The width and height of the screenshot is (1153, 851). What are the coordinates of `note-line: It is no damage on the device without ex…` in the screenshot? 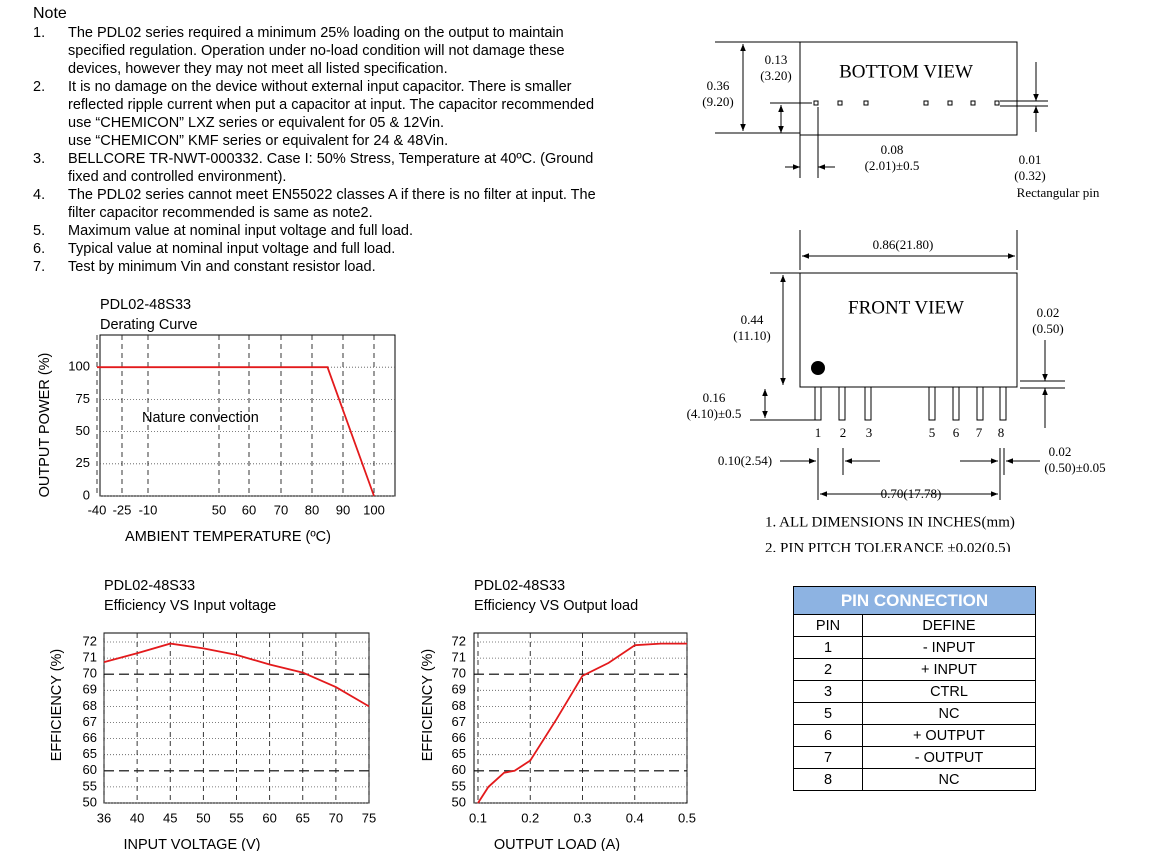 It's located at (320, 87).